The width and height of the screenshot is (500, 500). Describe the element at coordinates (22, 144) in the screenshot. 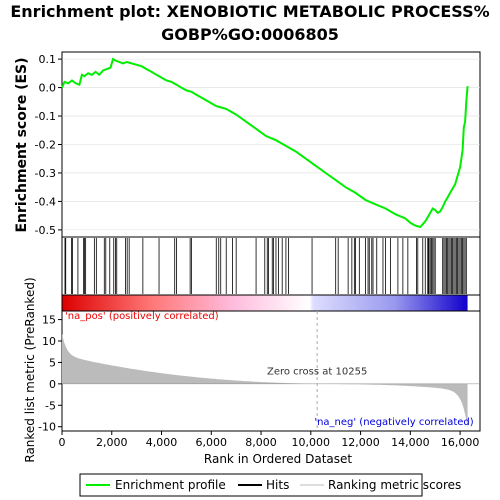

I see `es-y-axis-label: Enrichment score (ES)` at that location.